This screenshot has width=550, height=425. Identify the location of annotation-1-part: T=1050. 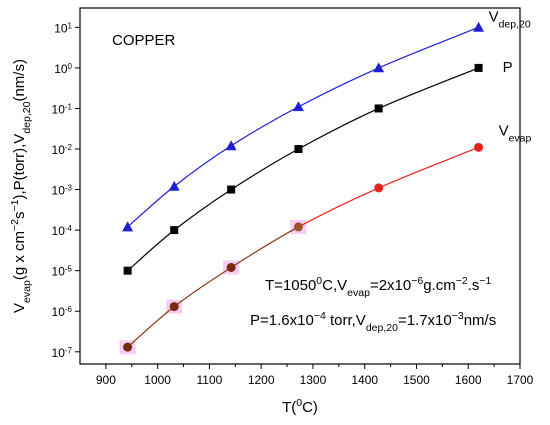
(290, 285).